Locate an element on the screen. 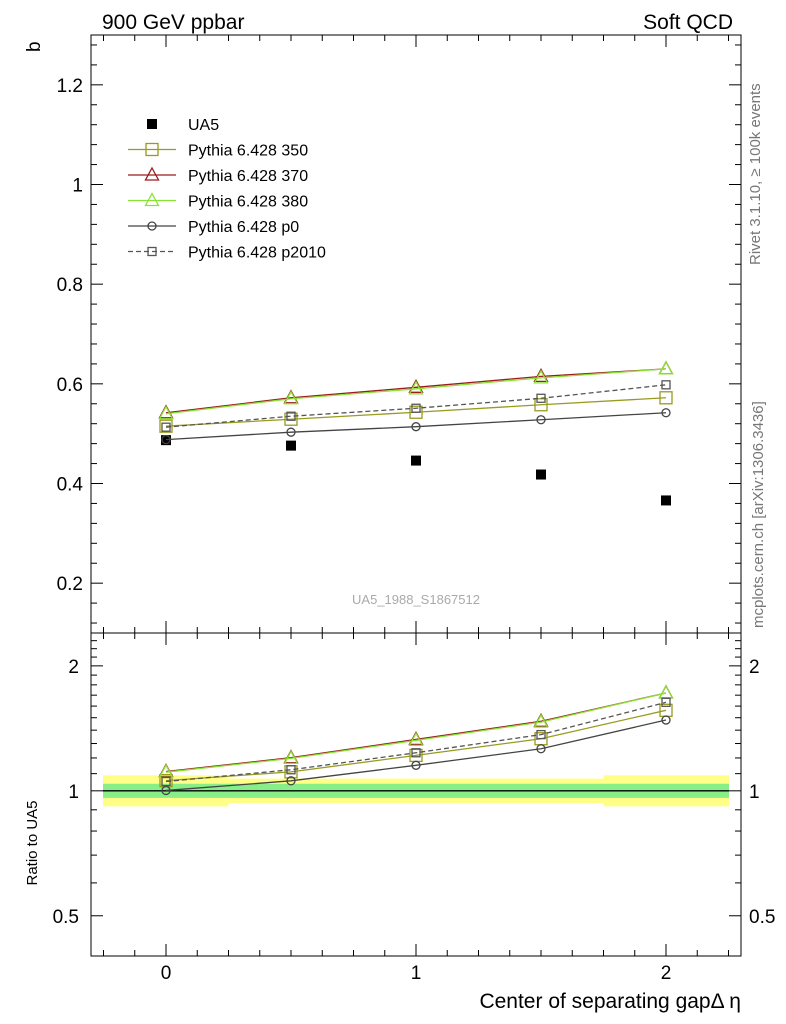 The width and height of the screenshot is (786, 1024). ratio-y-tick-label-right: 1 is located at coordinates (754, 792).